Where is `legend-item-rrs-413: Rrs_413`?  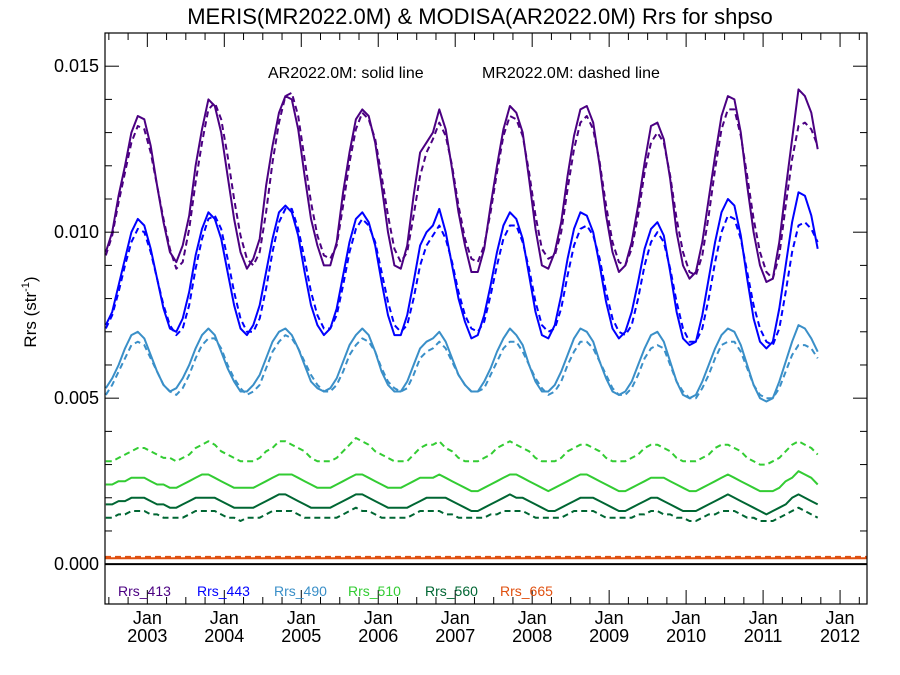
legend-item-rrs-413: Rrs_413 is located at coordinates (144, 591).